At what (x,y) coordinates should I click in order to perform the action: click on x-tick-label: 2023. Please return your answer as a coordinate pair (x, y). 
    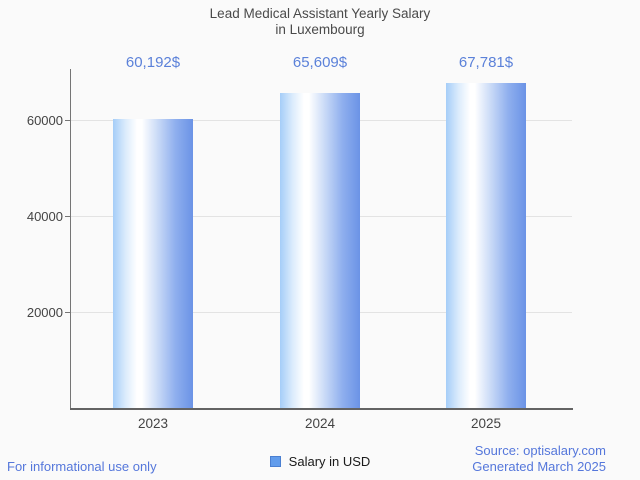
    Looking at the image, I should click on (153, 423).